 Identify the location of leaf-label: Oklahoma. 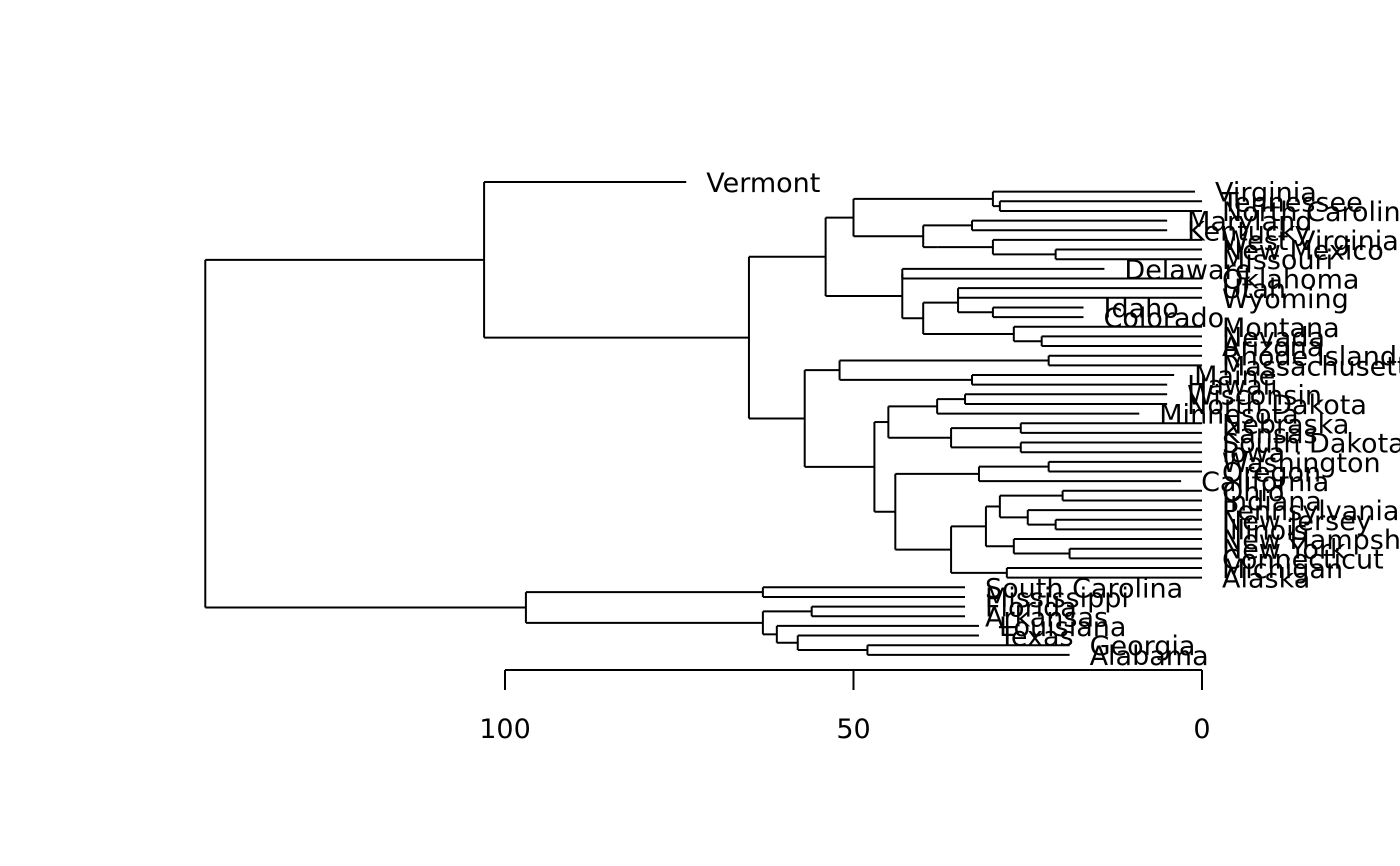
(1290, 280).